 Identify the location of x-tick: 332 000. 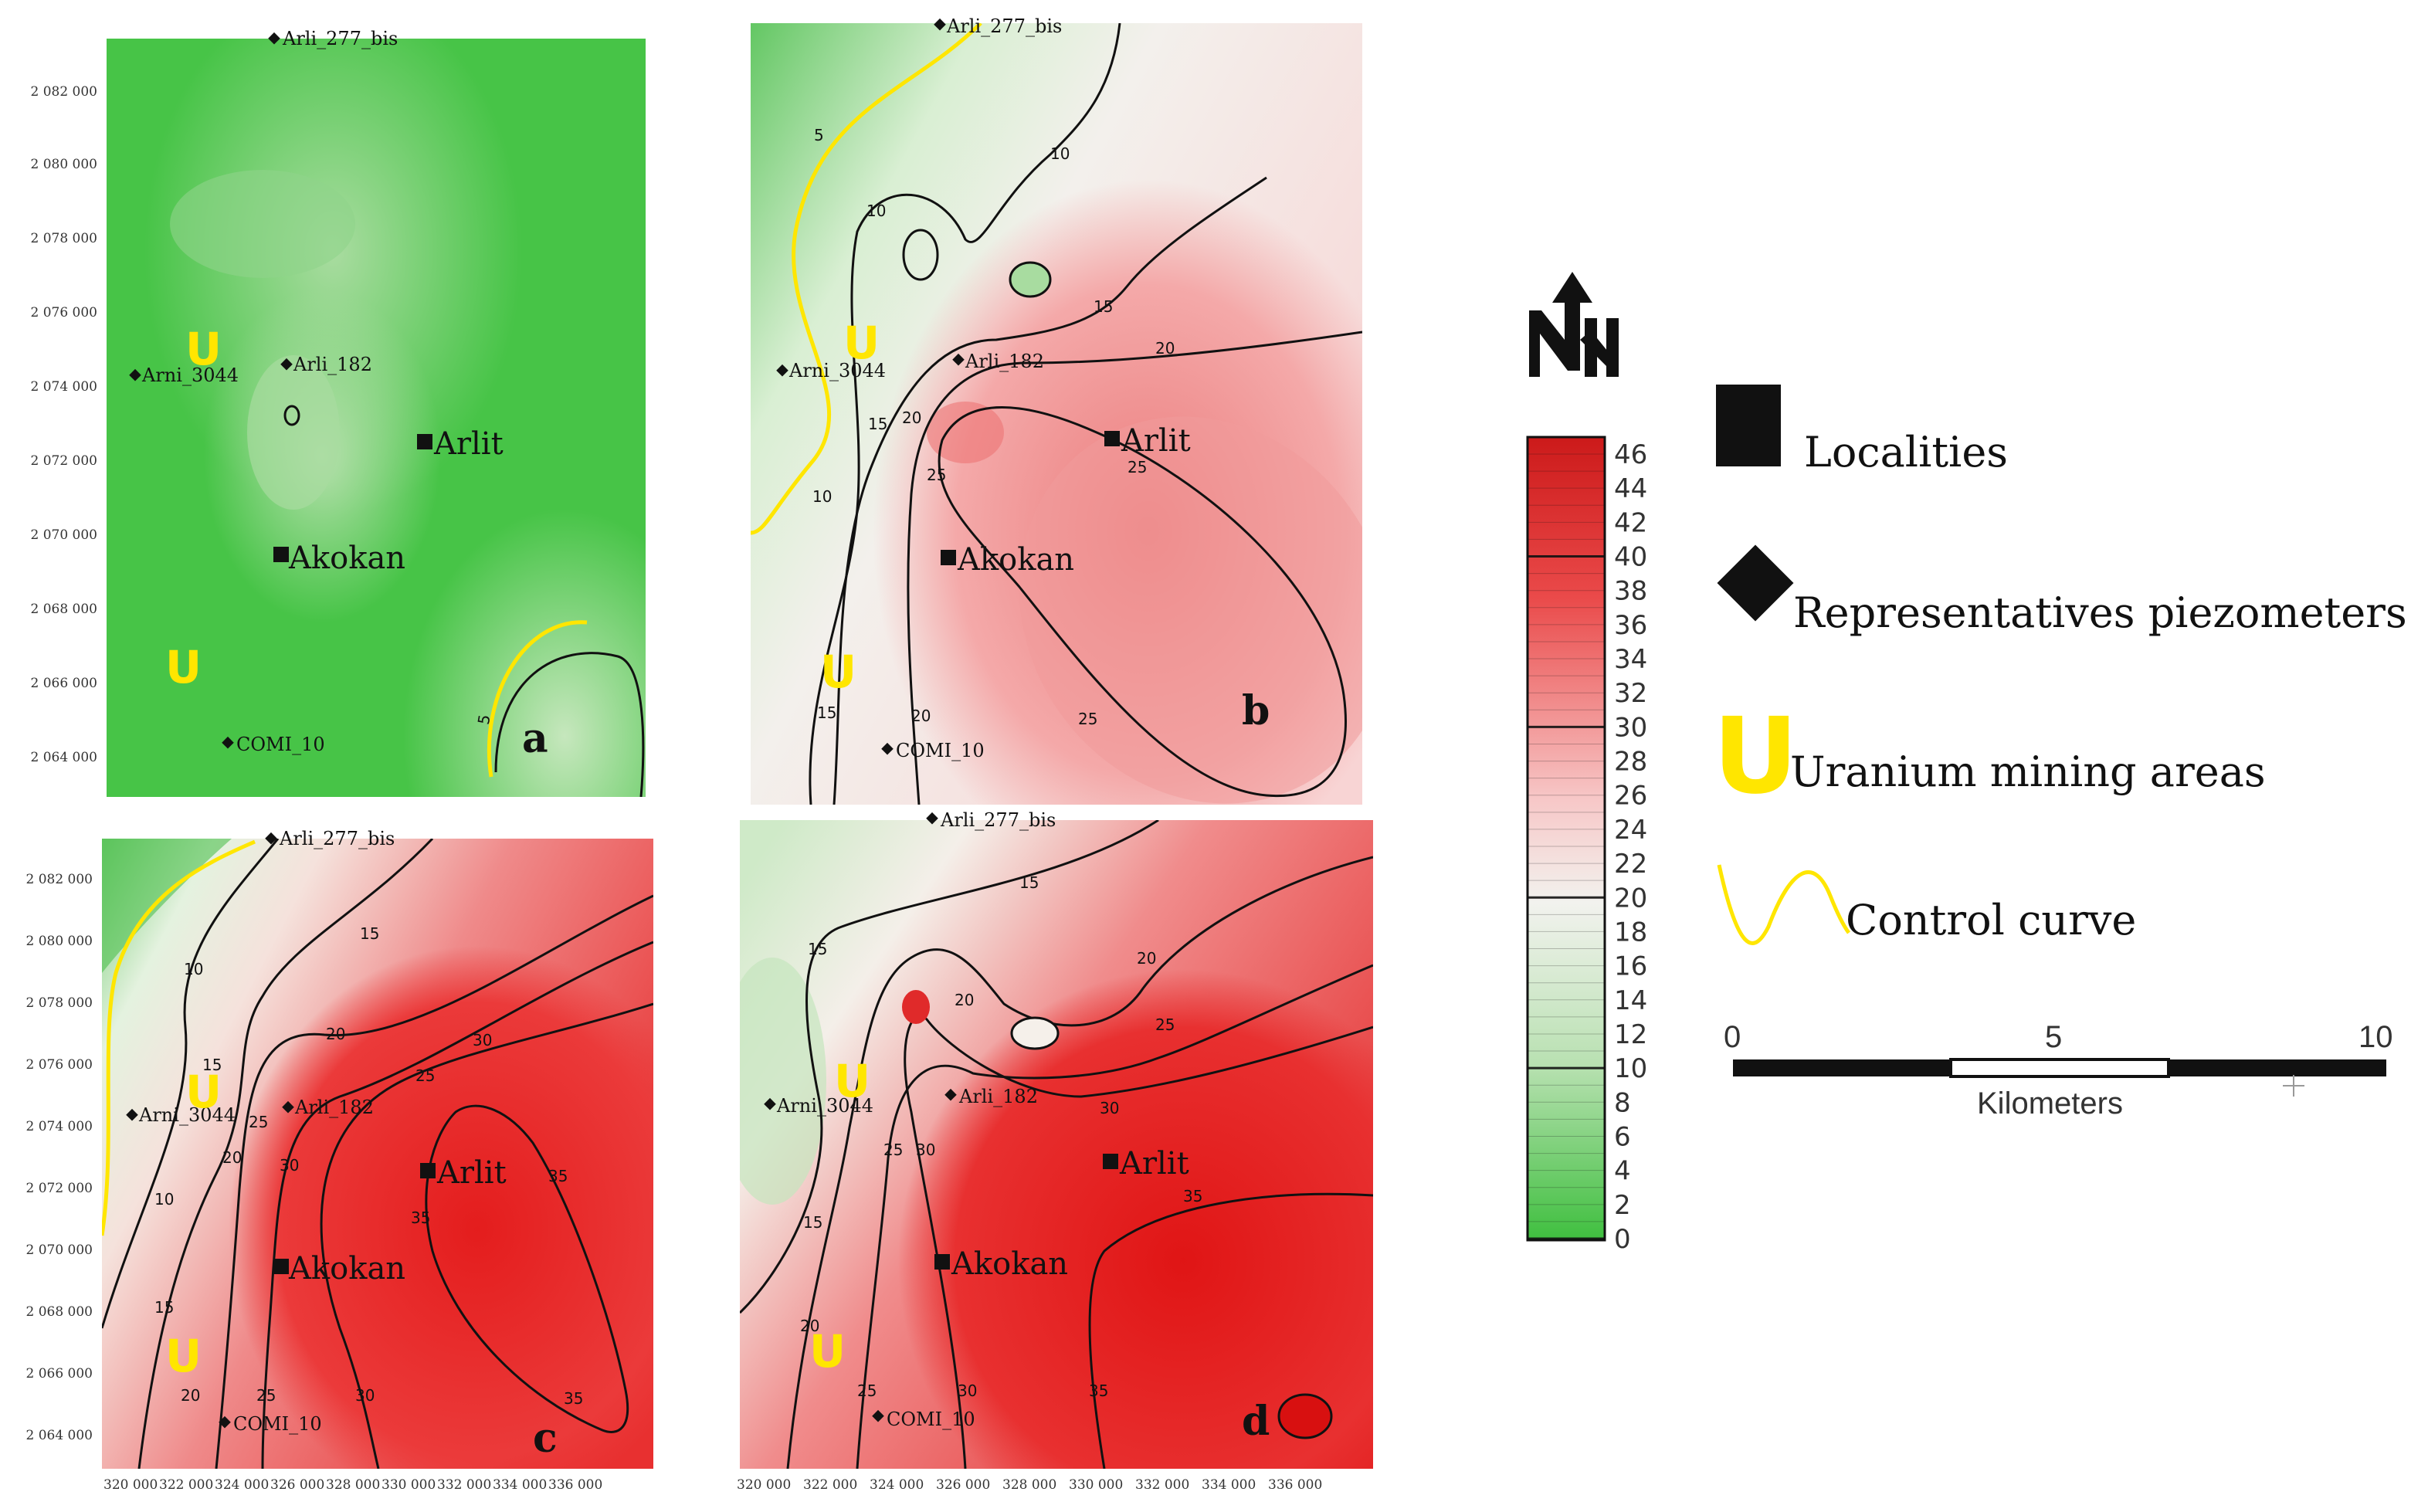
(464, 1485).